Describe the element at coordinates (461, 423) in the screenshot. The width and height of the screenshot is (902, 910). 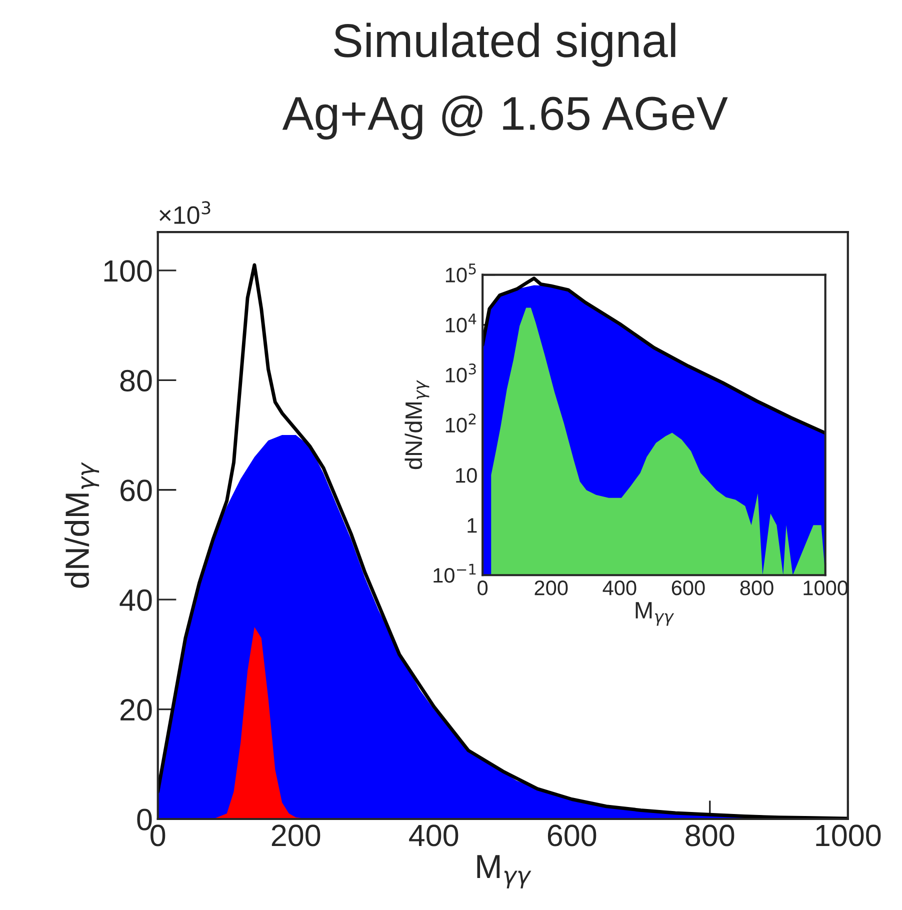
I see `y-tick-label: 10$^{2}$` at that location.